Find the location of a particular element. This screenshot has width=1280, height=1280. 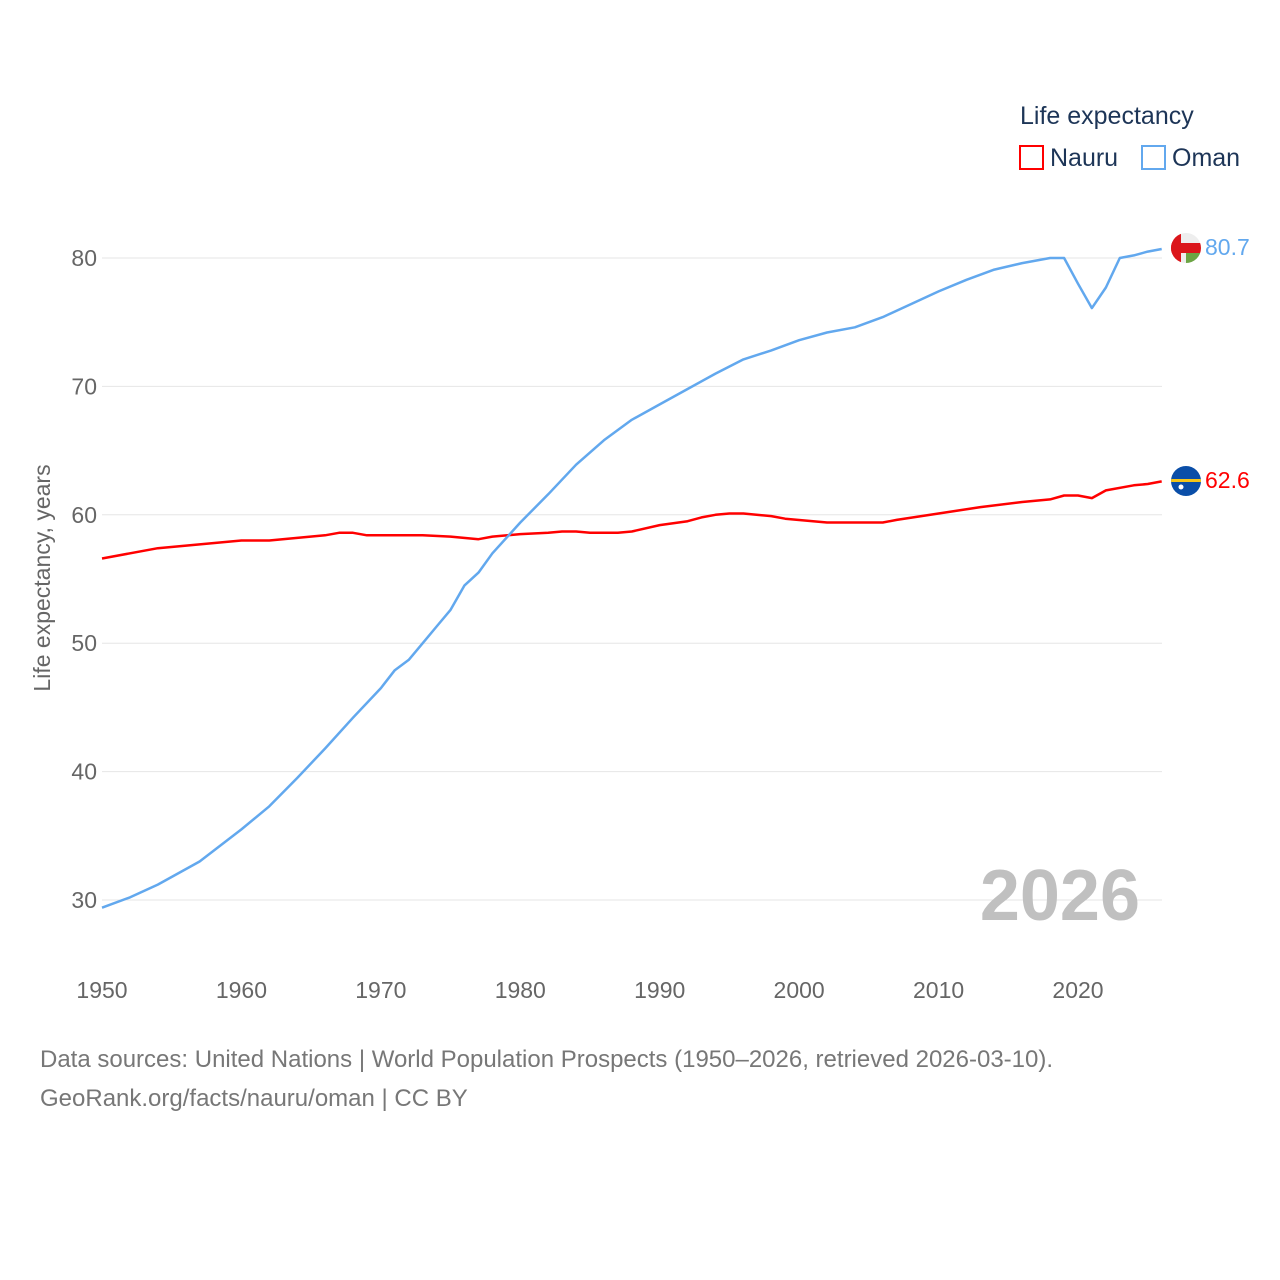

oman-flag-icon is located at coordinates (1186, 248).